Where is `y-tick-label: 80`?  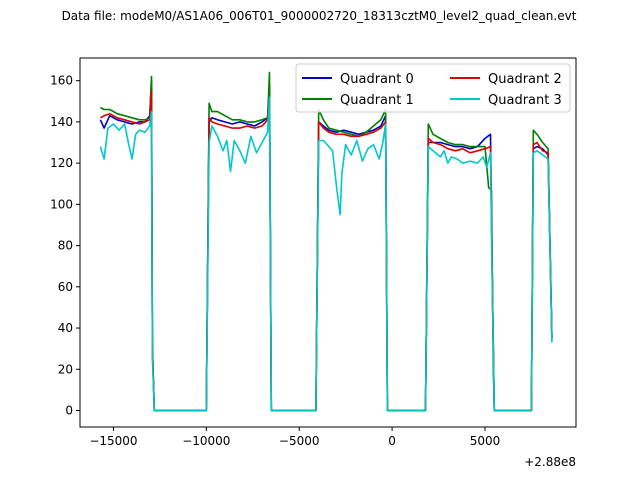 y-tick-label: 80 is located at coordinates (65, 246).